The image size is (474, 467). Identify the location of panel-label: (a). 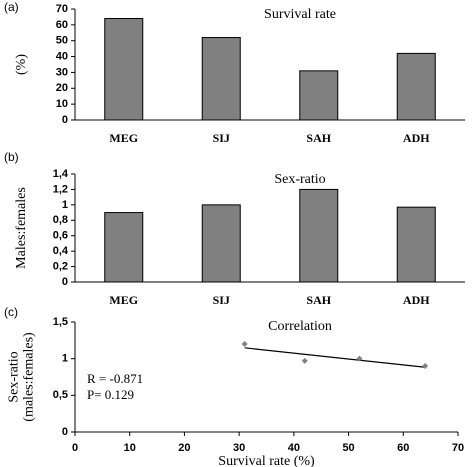
(11, 7).